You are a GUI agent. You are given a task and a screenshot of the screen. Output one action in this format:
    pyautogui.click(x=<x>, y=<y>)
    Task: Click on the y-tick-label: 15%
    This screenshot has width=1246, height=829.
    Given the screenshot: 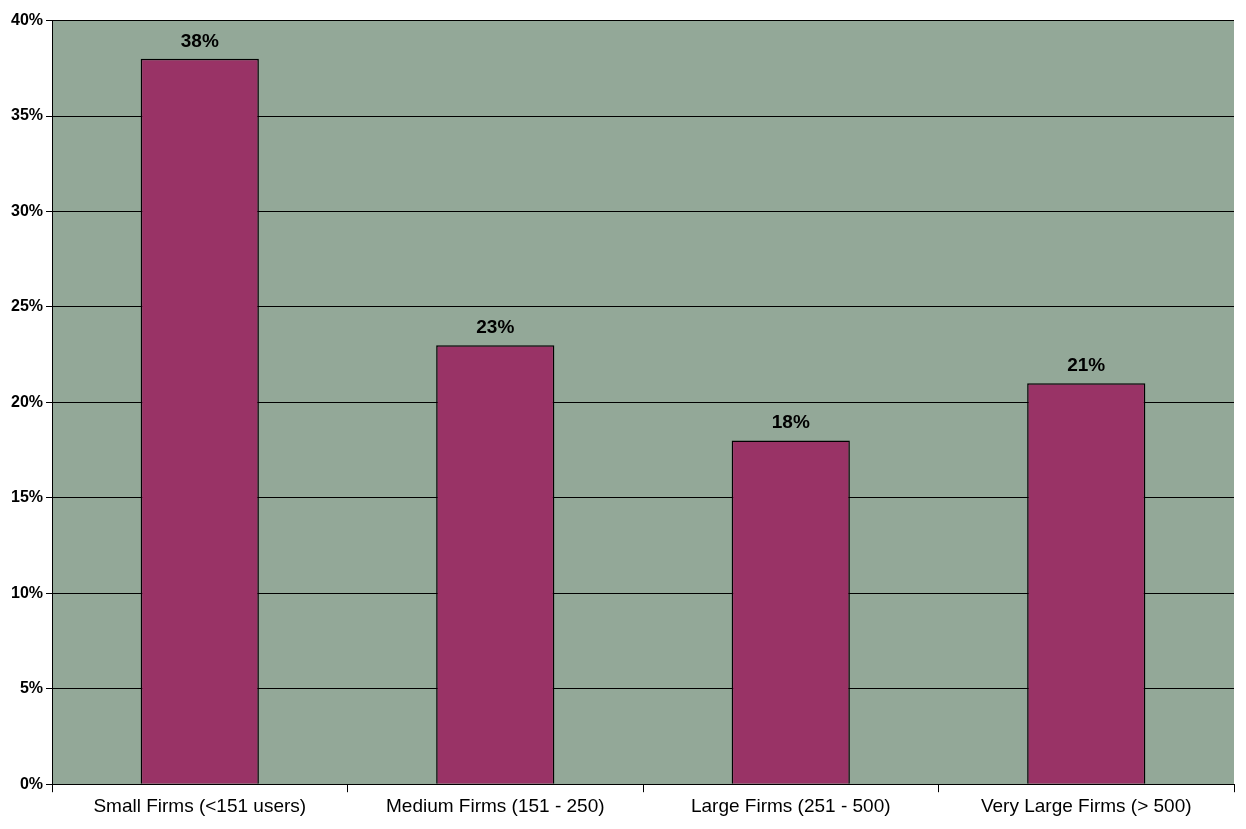 What is the action you would take?
    pyautogui.click(x=27, y=497)
    